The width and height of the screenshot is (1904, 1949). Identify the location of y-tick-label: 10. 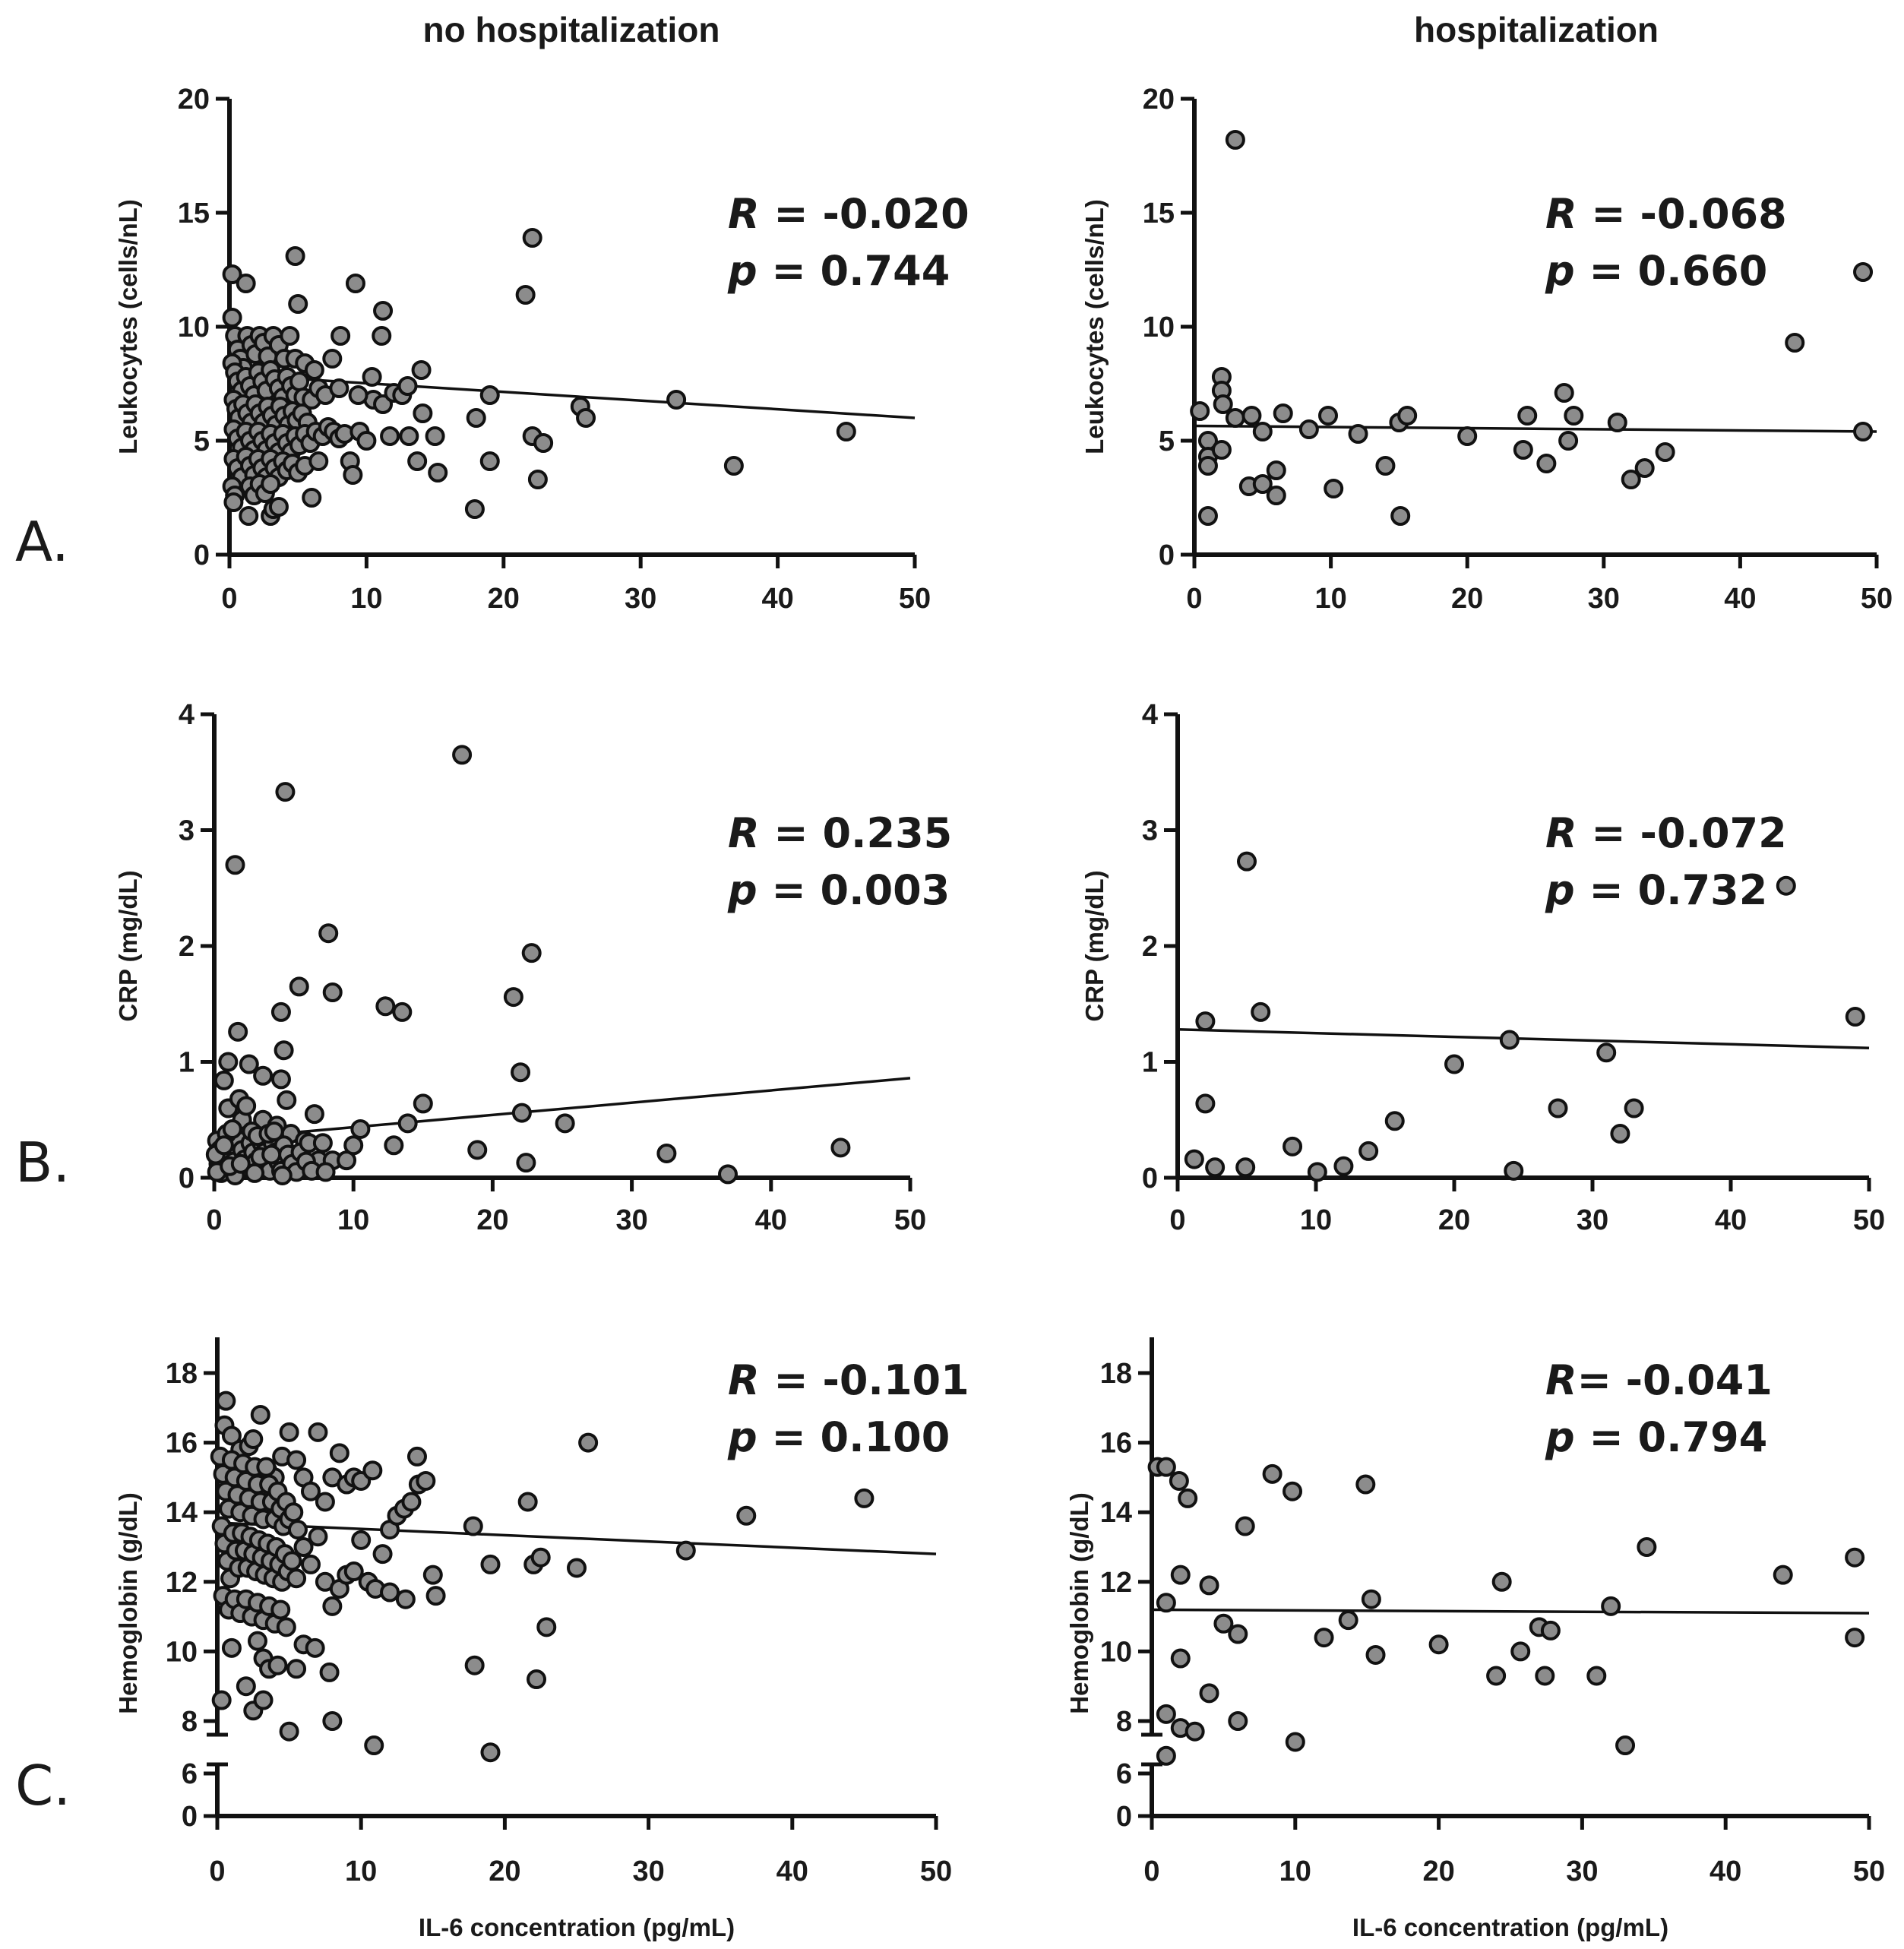
(1116, 1652).